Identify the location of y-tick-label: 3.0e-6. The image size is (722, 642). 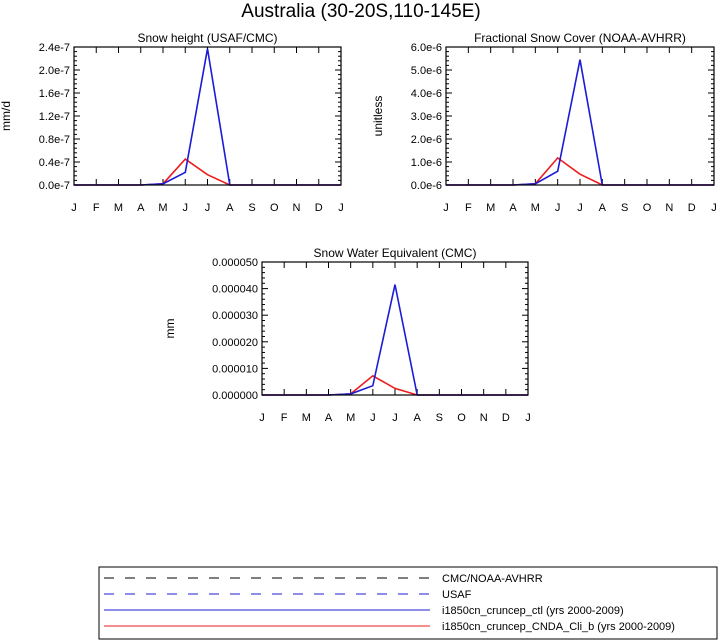
(426, 117).